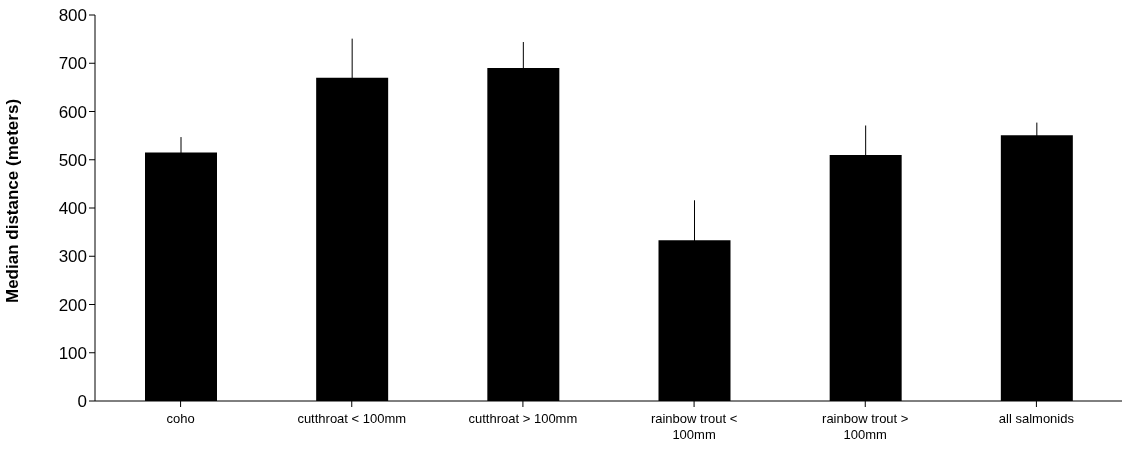 The width and height of the screenshot is (1122, 465). I want to click on y-tick-label: 800, so click(72, 16).